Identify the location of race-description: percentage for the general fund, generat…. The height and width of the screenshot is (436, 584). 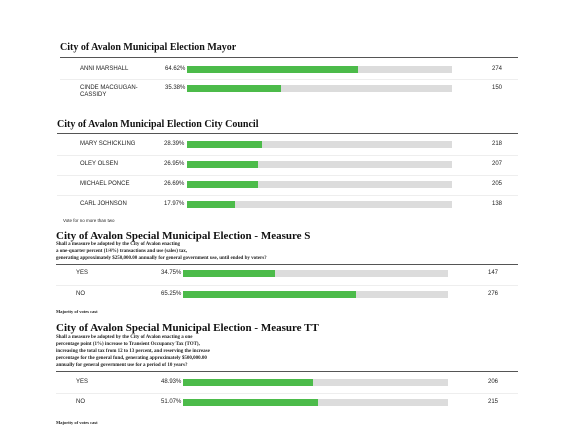
(131, 358).